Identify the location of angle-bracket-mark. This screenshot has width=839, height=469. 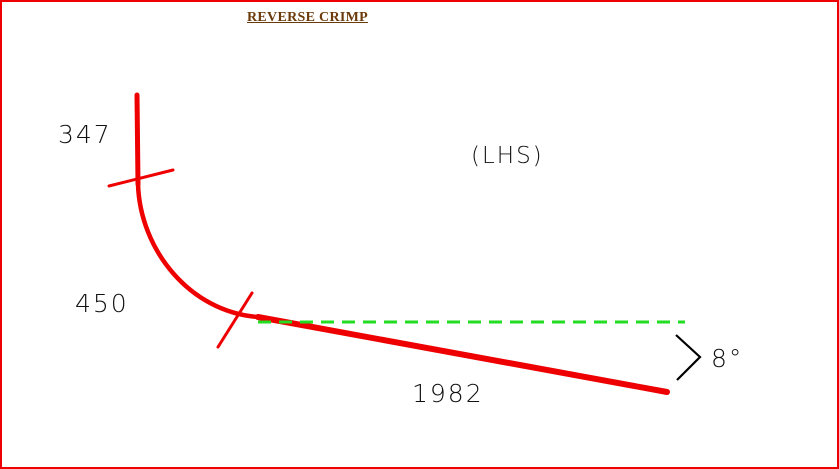
(688, 357).